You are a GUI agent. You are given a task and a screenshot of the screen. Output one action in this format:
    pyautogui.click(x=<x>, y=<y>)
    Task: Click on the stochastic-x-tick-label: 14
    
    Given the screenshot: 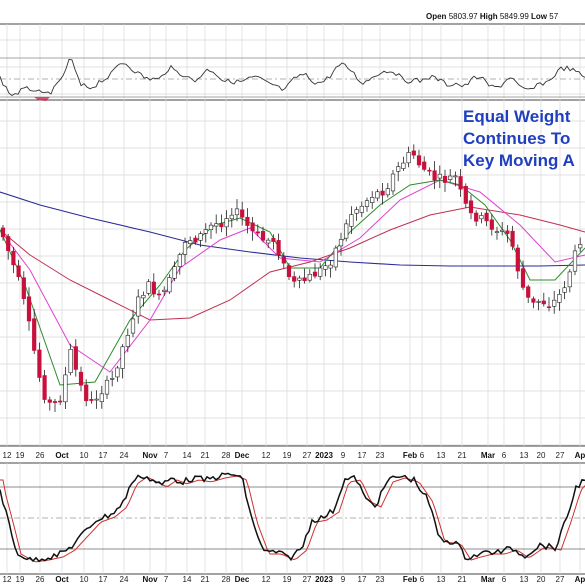 What is the action you would take?
    pyautogui.click(x=187, y=579)
    